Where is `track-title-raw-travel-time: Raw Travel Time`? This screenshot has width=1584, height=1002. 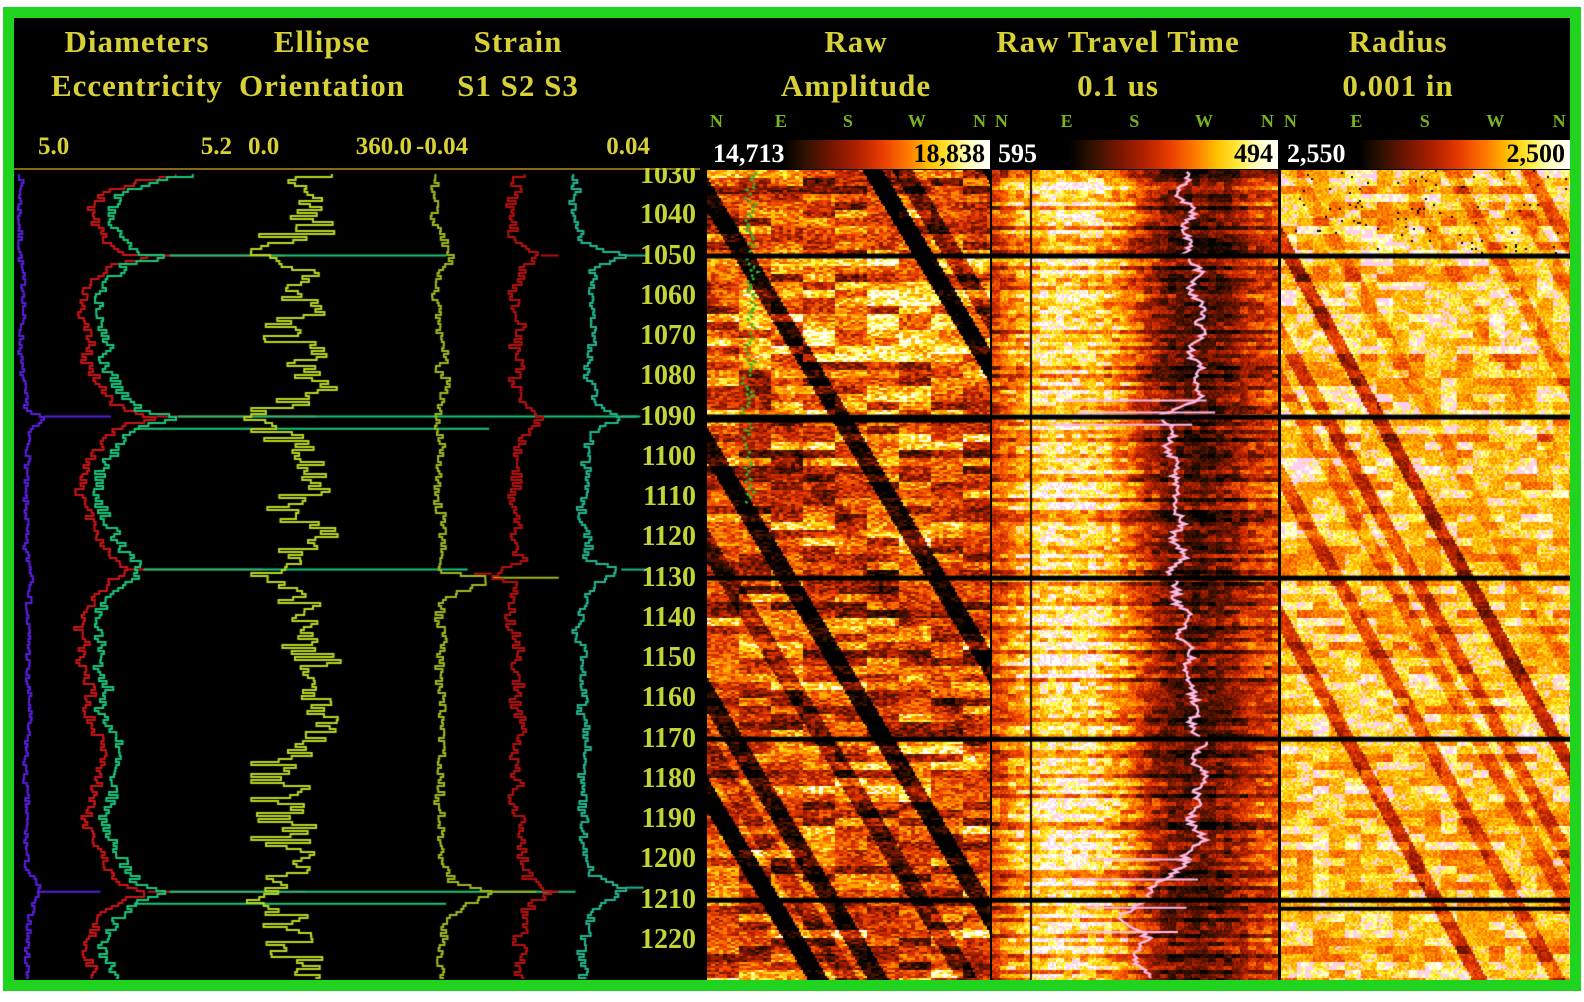 track-title-raw-travel-time: Raw Travel Time is located at coordinates (1118, 41).